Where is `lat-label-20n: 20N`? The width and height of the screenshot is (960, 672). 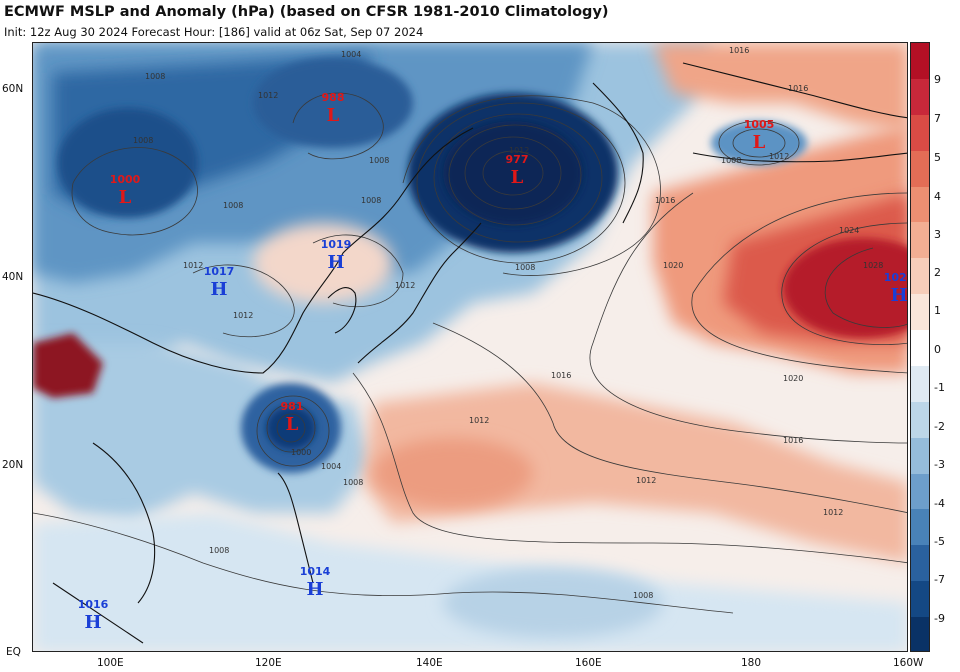 lat-label-20n: 20N is located at coordinates (13, 465).